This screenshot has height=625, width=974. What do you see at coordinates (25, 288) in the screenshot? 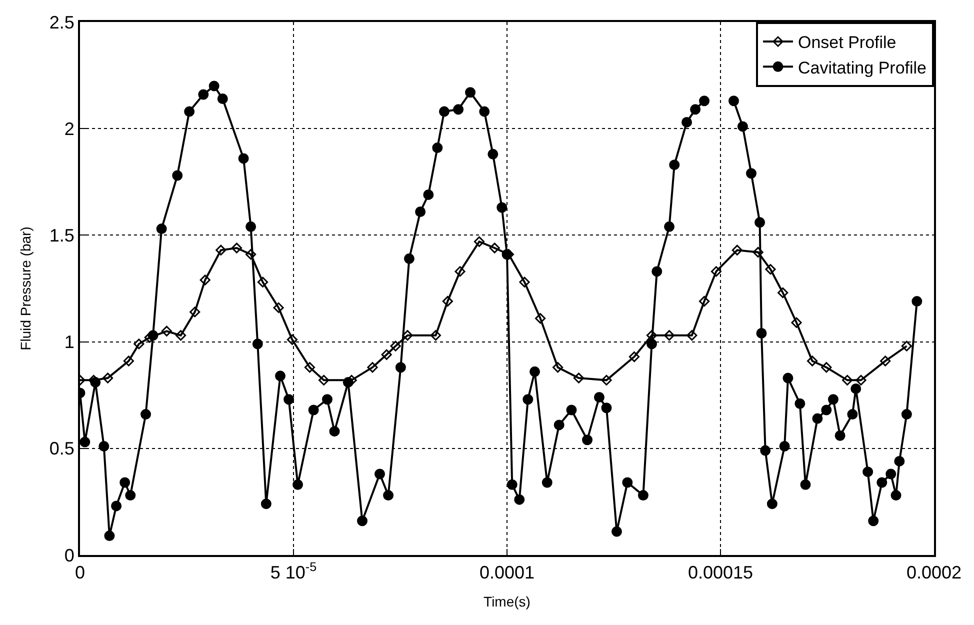
I see `y-axis-title: Fluid Pressure (bar)` at bounding box center [25, 288].